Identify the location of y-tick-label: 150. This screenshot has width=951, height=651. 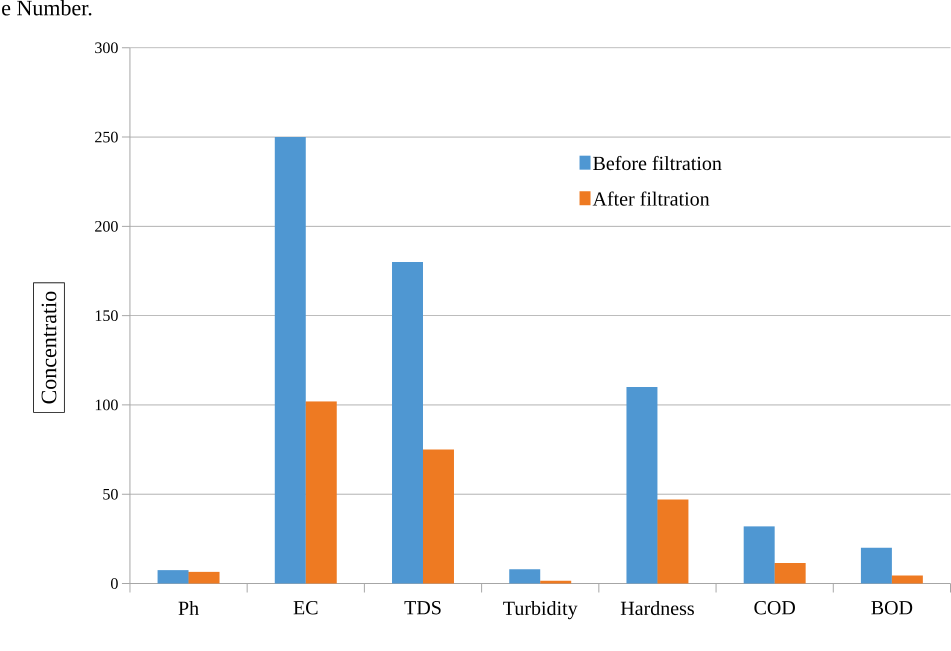
(107, 315).